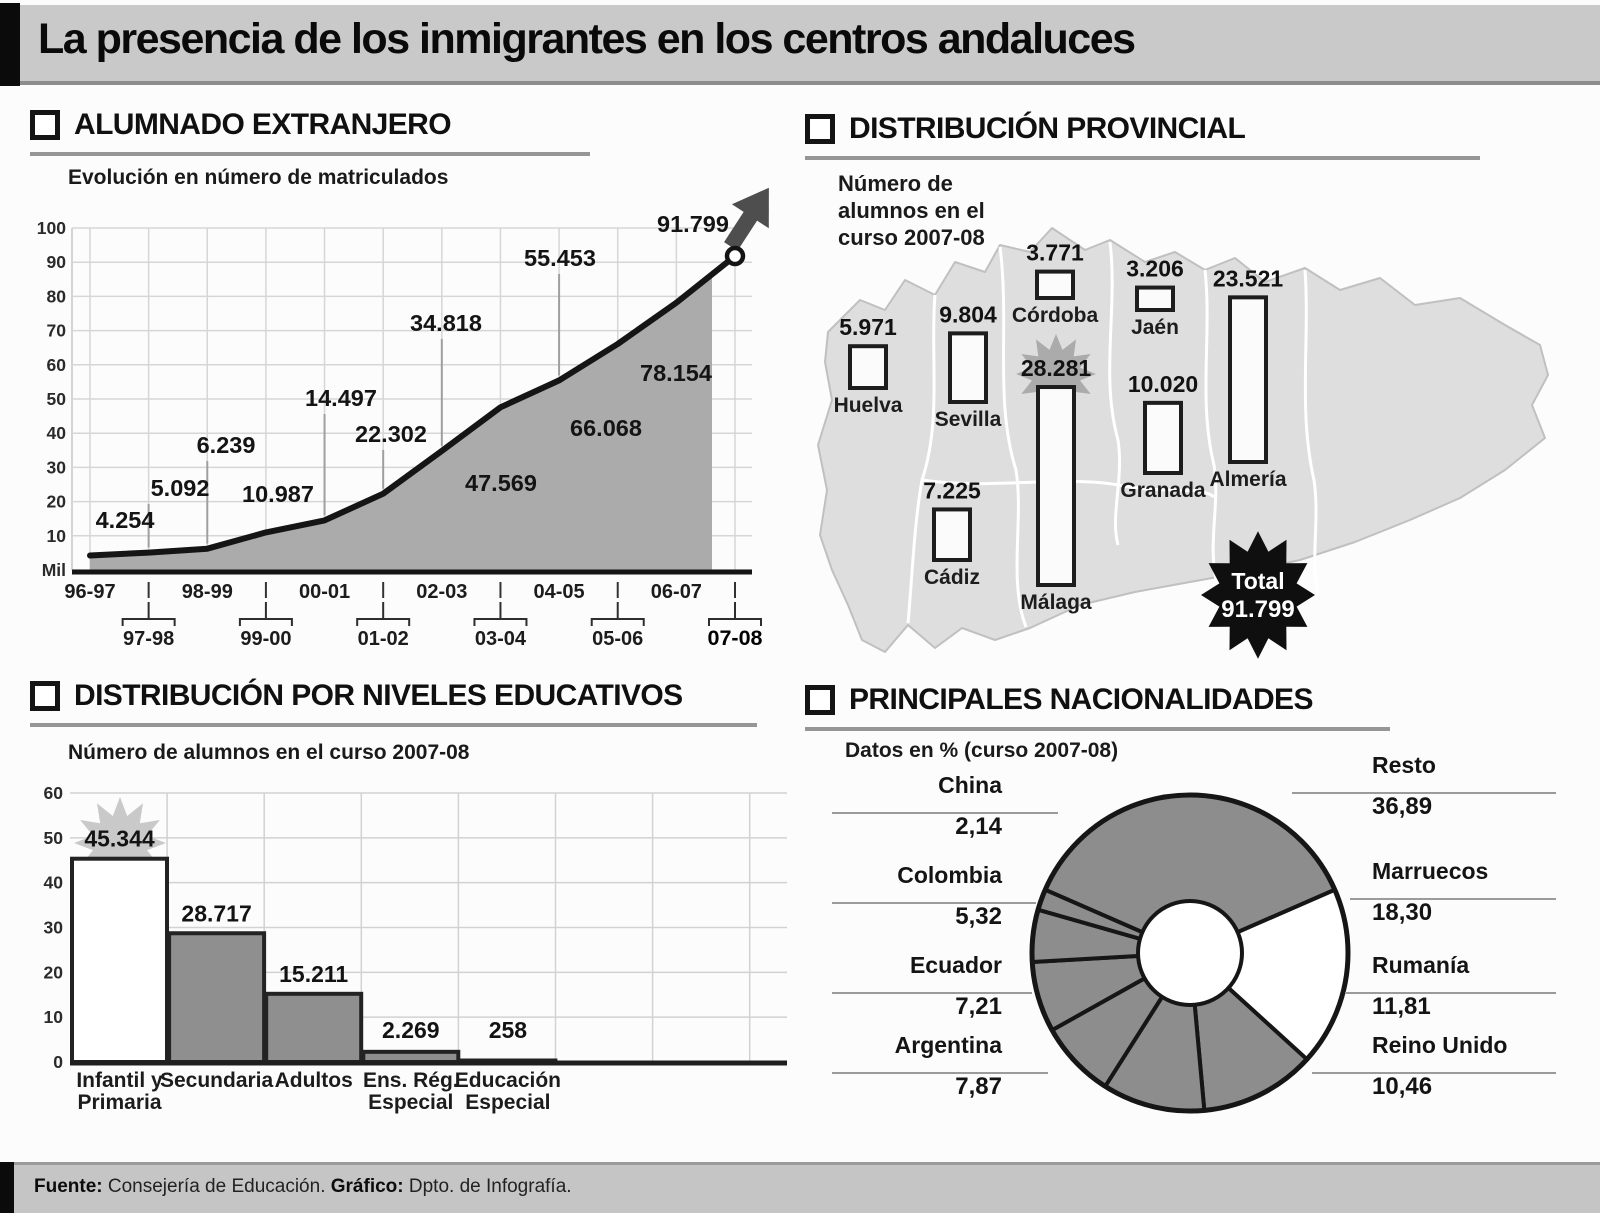 This screenshot has width=1600, height=1213. Describe the element at coordinates (1402, 806) in the screenshot. I see `slice-value: 36,89` at that location.